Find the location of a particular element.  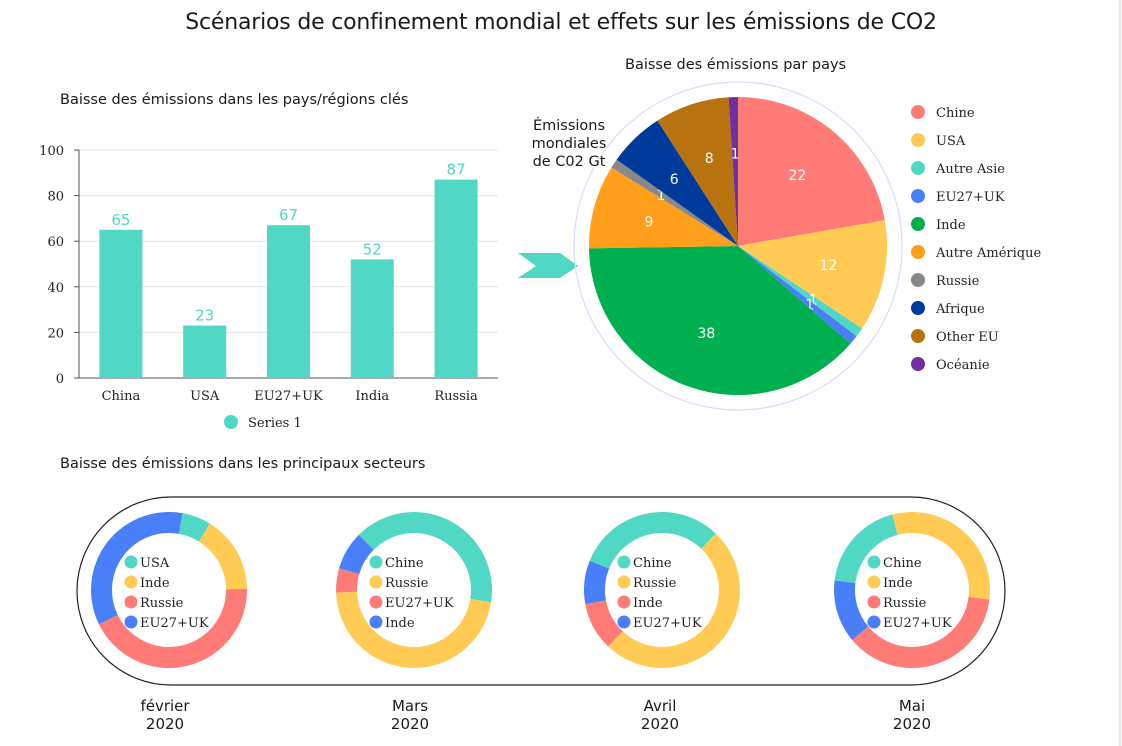

month-name: Avril is located at coordinates (660, 706).